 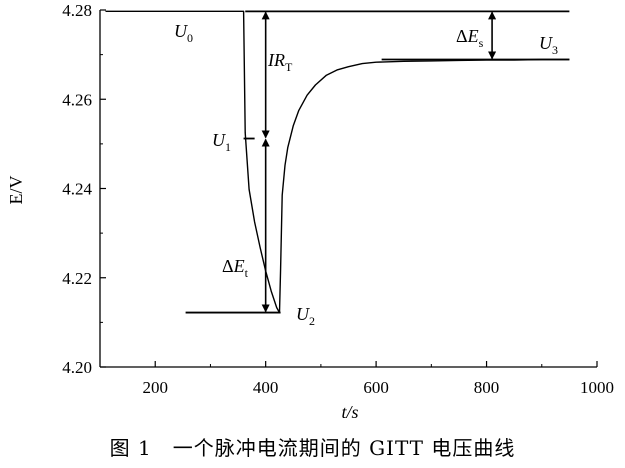 What do you see at coordinates (356, 379) in the screenshot?
I see `x-axis-ticks: 200 400 600 800 1000` at bounding box center [356, 379].